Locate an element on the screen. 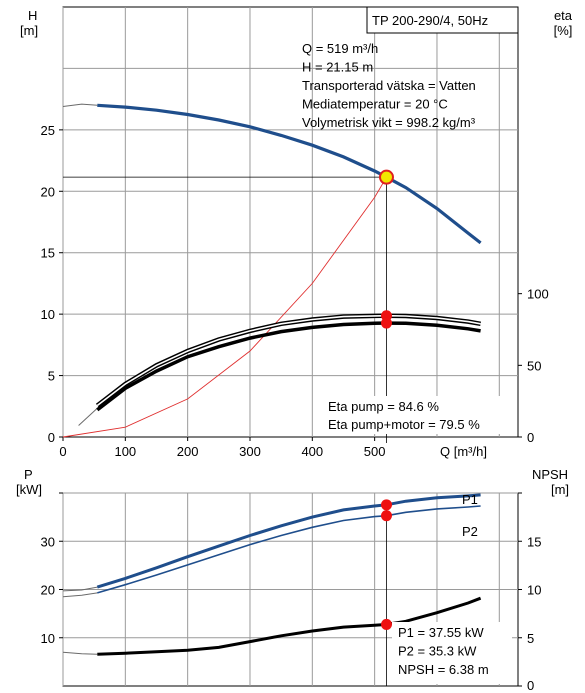 The width and height of the screenshot is (585, 693). p1-curve is located at coordinates (288, 541).